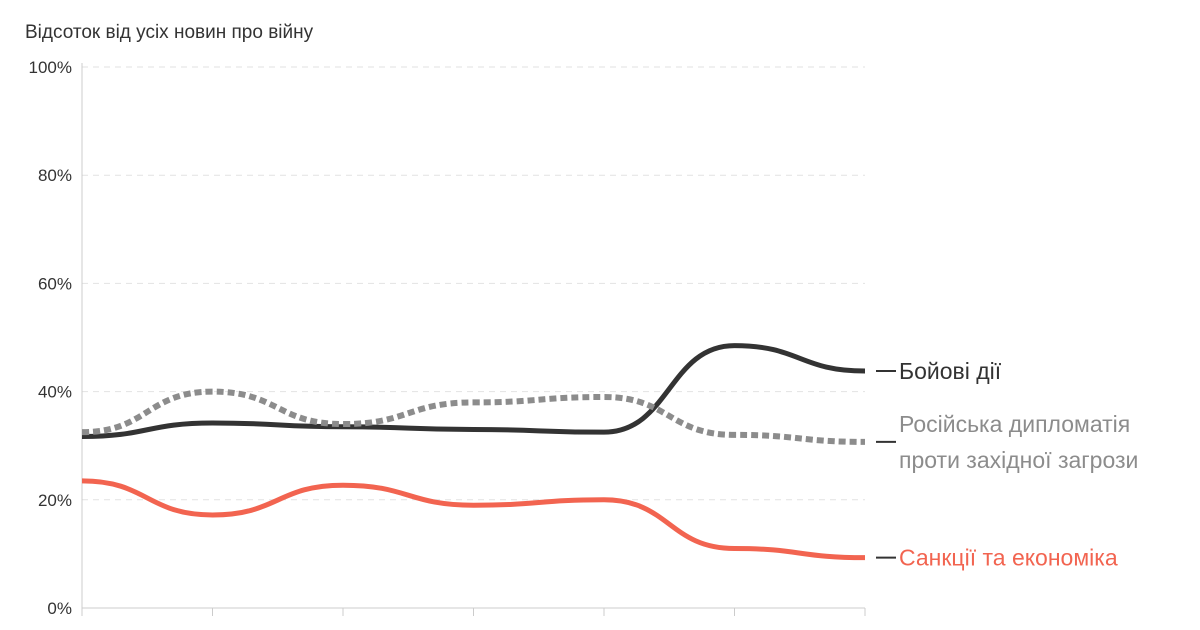 This screenshot has width=1200, height=630. Describe the element at coordinates (1014, 424) in the screenshot. I see `series-label-diplomacy: Російська дипломатія` at that location.